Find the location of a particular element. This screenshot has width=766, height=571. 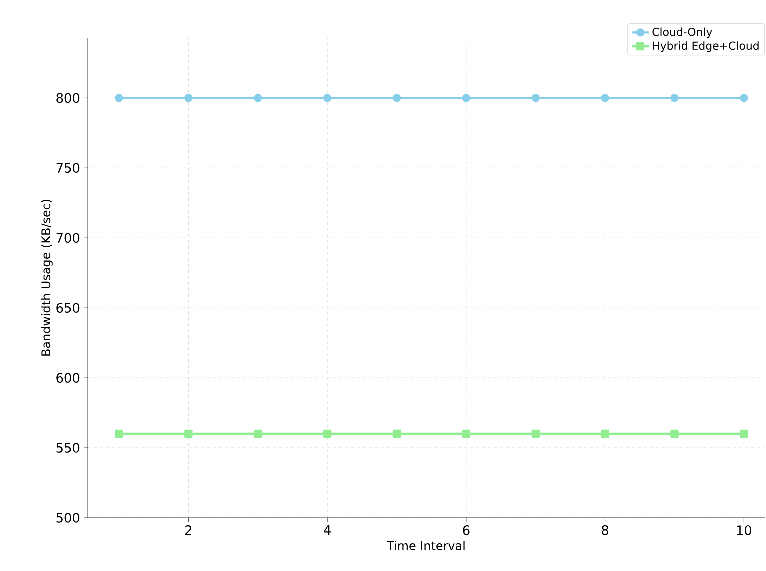

x-tick-label: 10 is located at coordinates (744, 531).